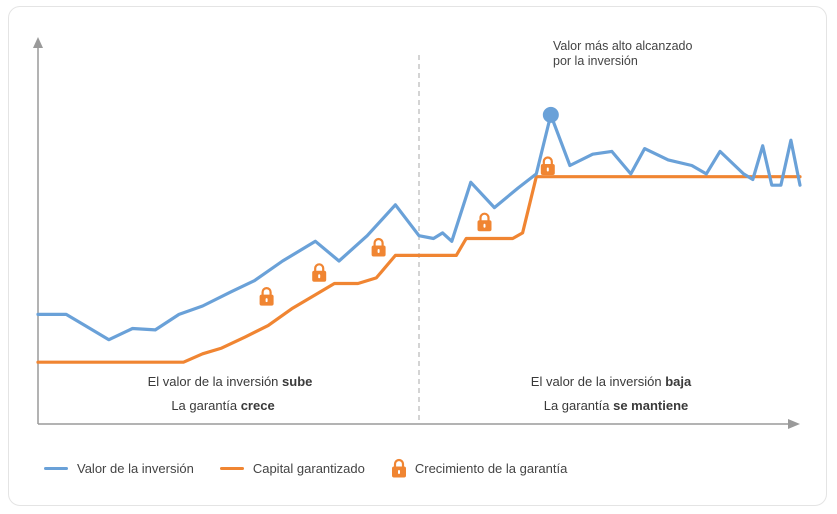  I want to click on region-right-line2: La garantía se mantiene, so click(616, 405).